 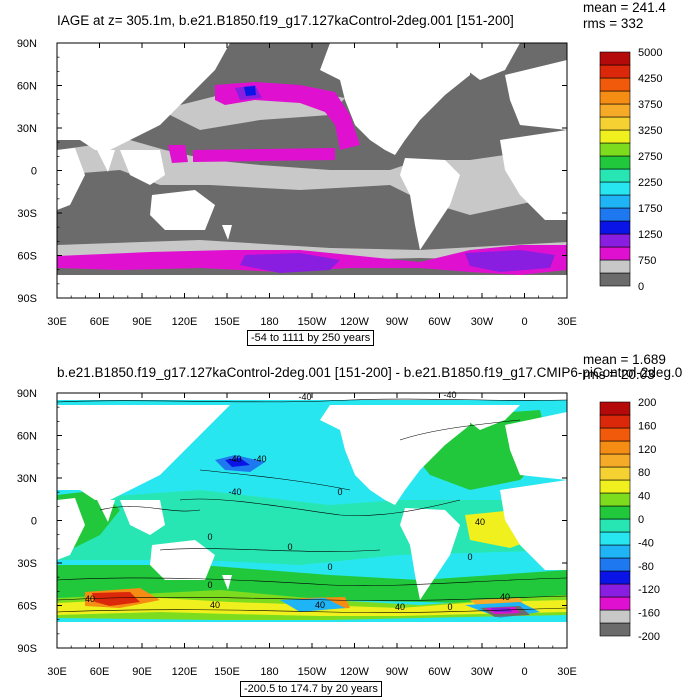 I want to click on panel1-xtick-label: 90E, so click(x=142, y=322).